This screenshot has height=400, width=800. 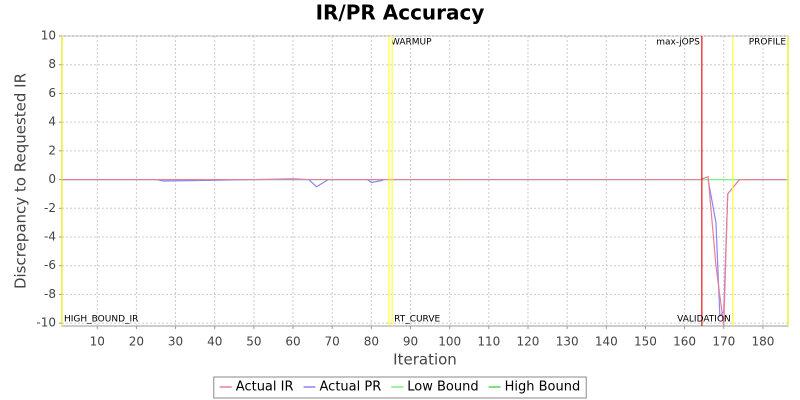 I want to click on y-tick-label: -4, so click(x=50, y=236).